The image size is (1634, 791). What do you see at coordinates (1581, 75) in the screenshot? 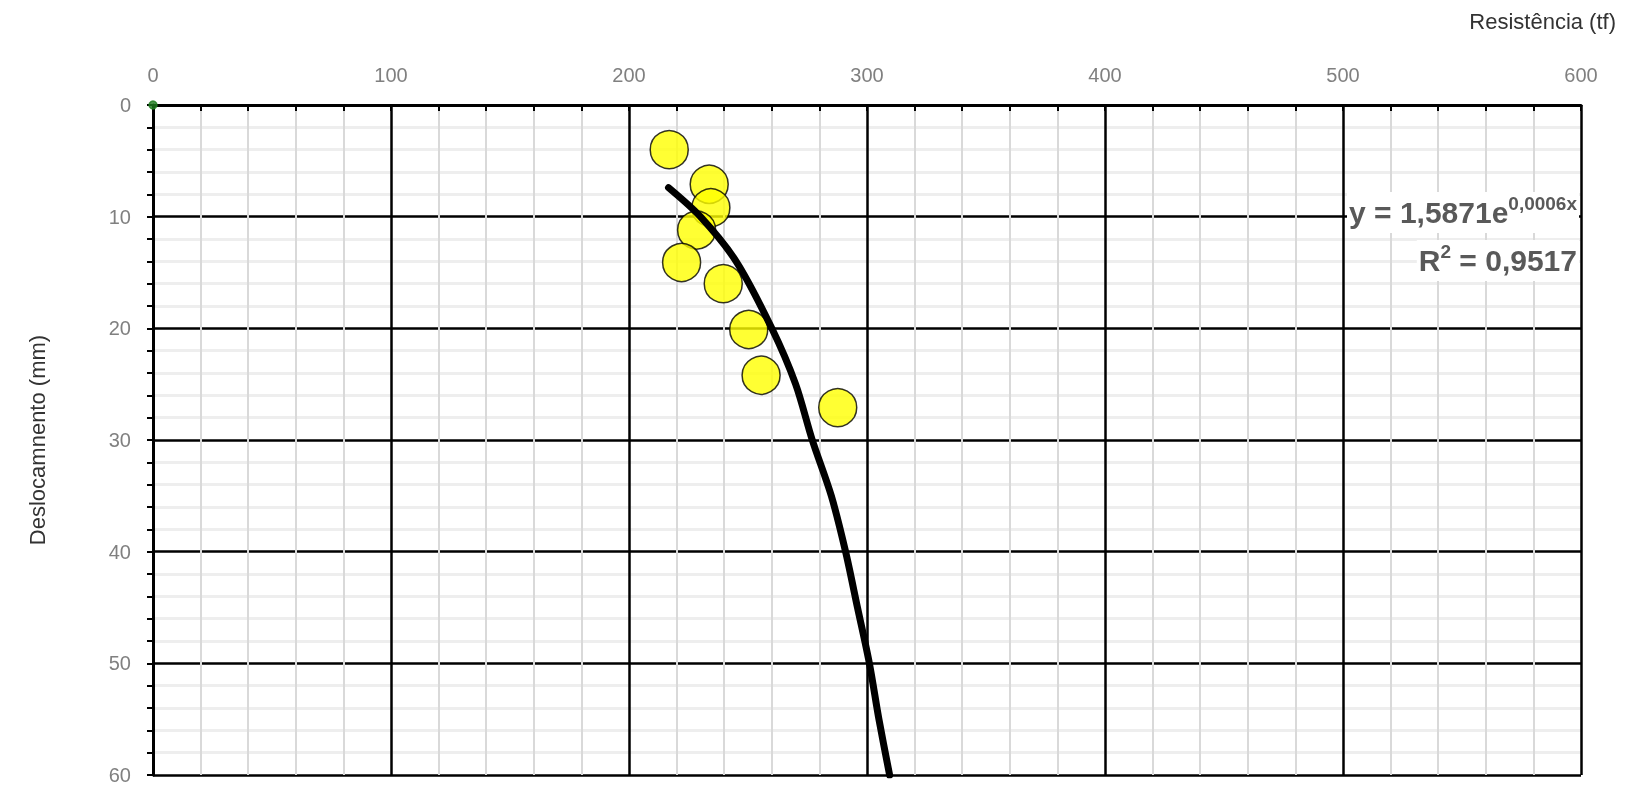
I see `x-tick-label: 600` at bounding box center [1581, 75].